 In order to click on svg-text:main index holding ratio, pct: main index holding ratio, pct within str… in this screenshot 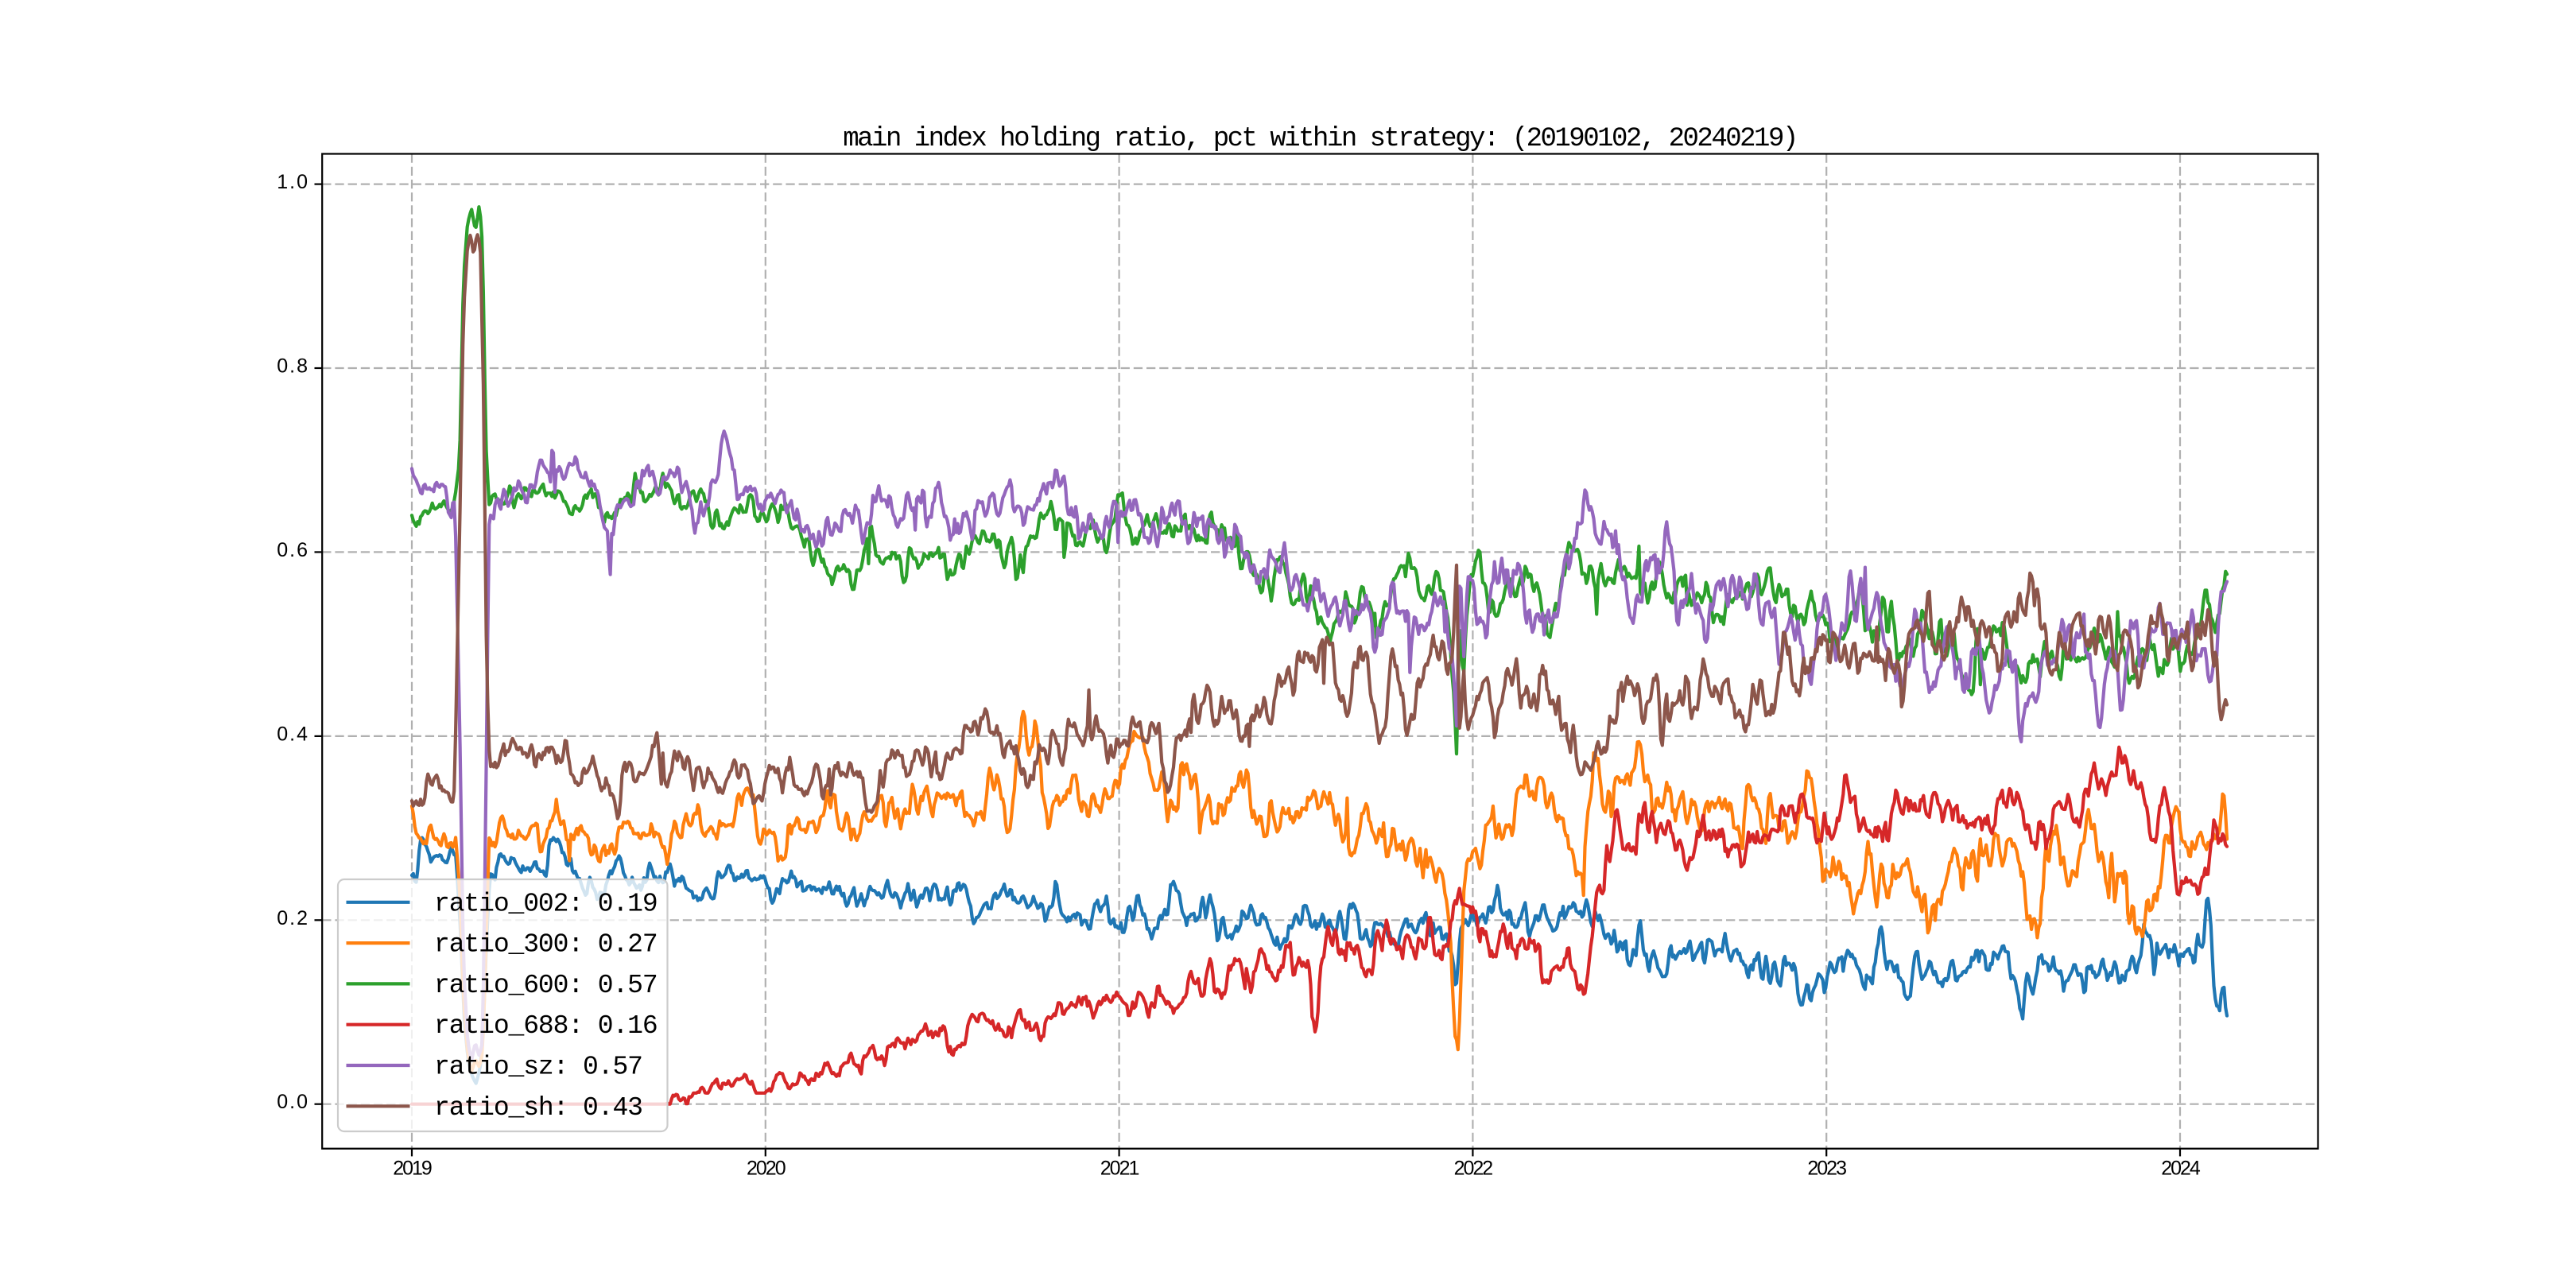, I will do `click(1320, 139)`.